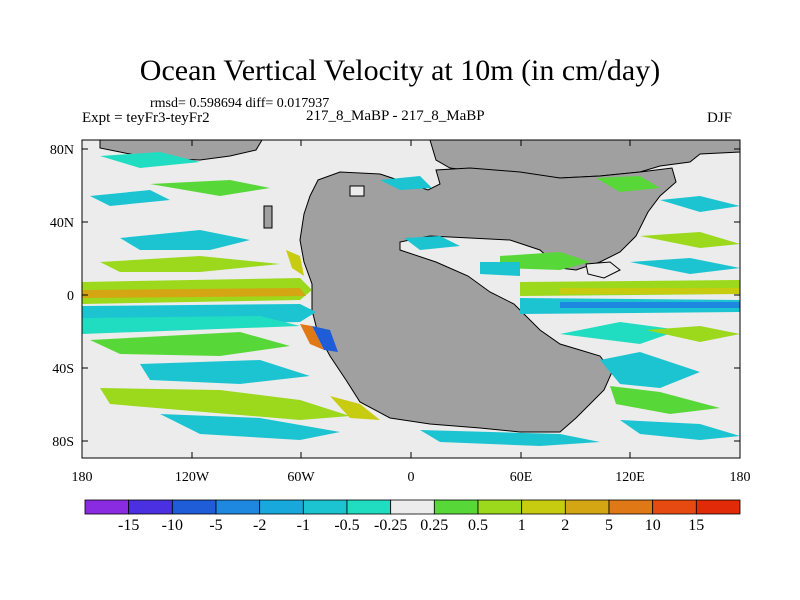  I want to click on colorbar-label: 15, so click(696, 525).